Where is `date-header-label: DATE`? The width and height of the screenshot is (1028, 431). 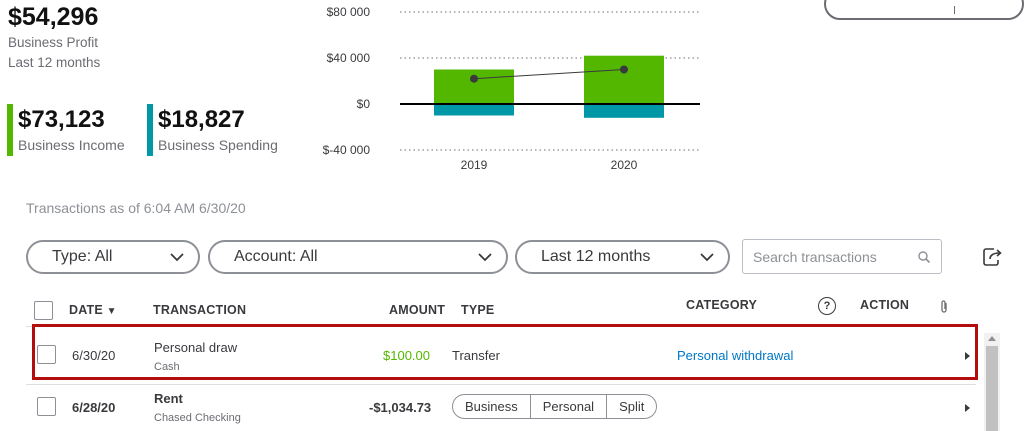
date-header-label: DATE is located at coordinates (86, 310).